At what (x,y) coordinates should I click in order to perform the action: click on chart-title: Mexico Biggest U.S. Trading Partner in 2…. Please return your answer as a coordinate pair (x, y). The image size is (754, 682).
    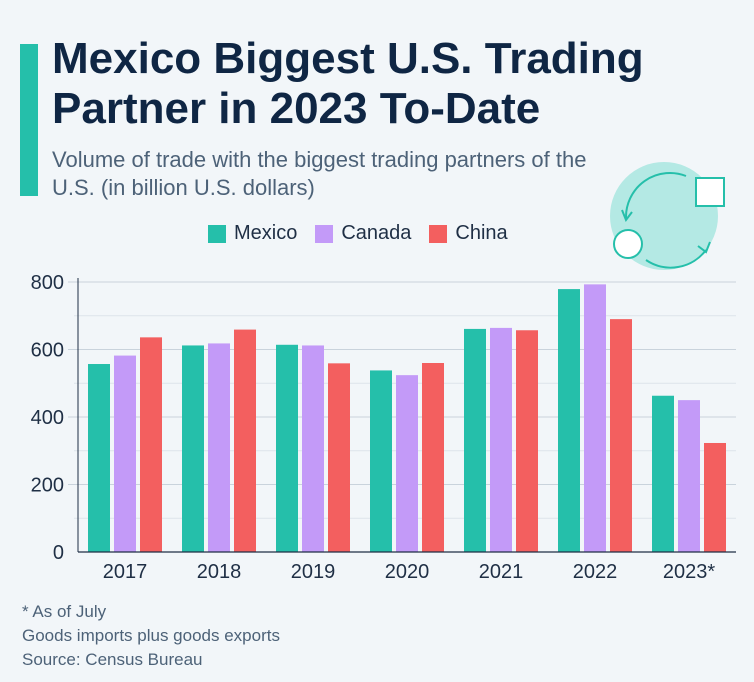
    Looking at the image, I should click on (348, 83).